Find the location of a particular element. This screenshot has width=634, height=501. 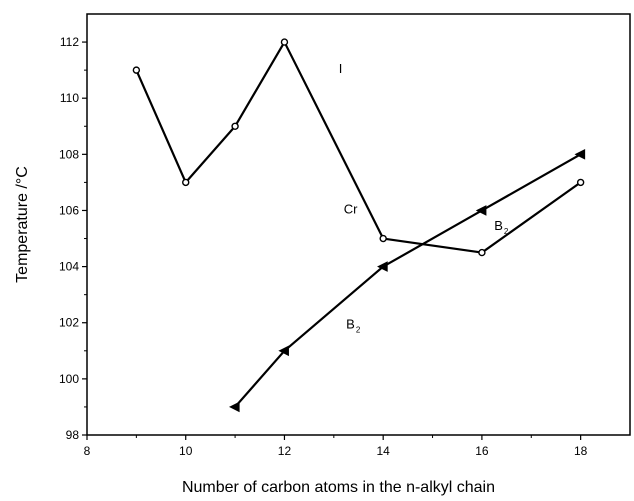

annotation-label: Cr is located at coordinates (351, 208).